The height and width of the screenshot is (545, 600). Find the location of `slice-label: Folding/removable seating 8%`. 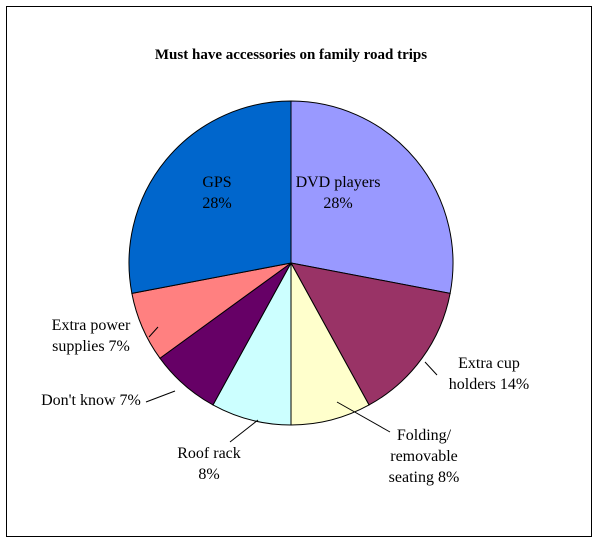

slice-label: Folding/removable seating 8% is located at coordinates (424, 456).